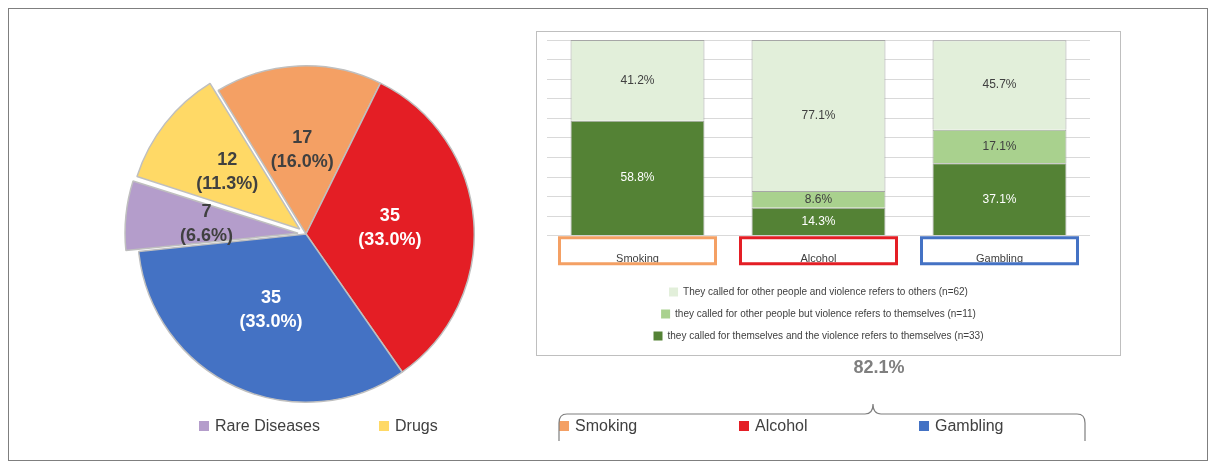 Image resolution: width=1216 pixels, height=469 pixels. What do you see at coordinates (302, 148) in the screenshot?
I see `data-label: 17 (16.0%)` at bounding box center [302, 148].